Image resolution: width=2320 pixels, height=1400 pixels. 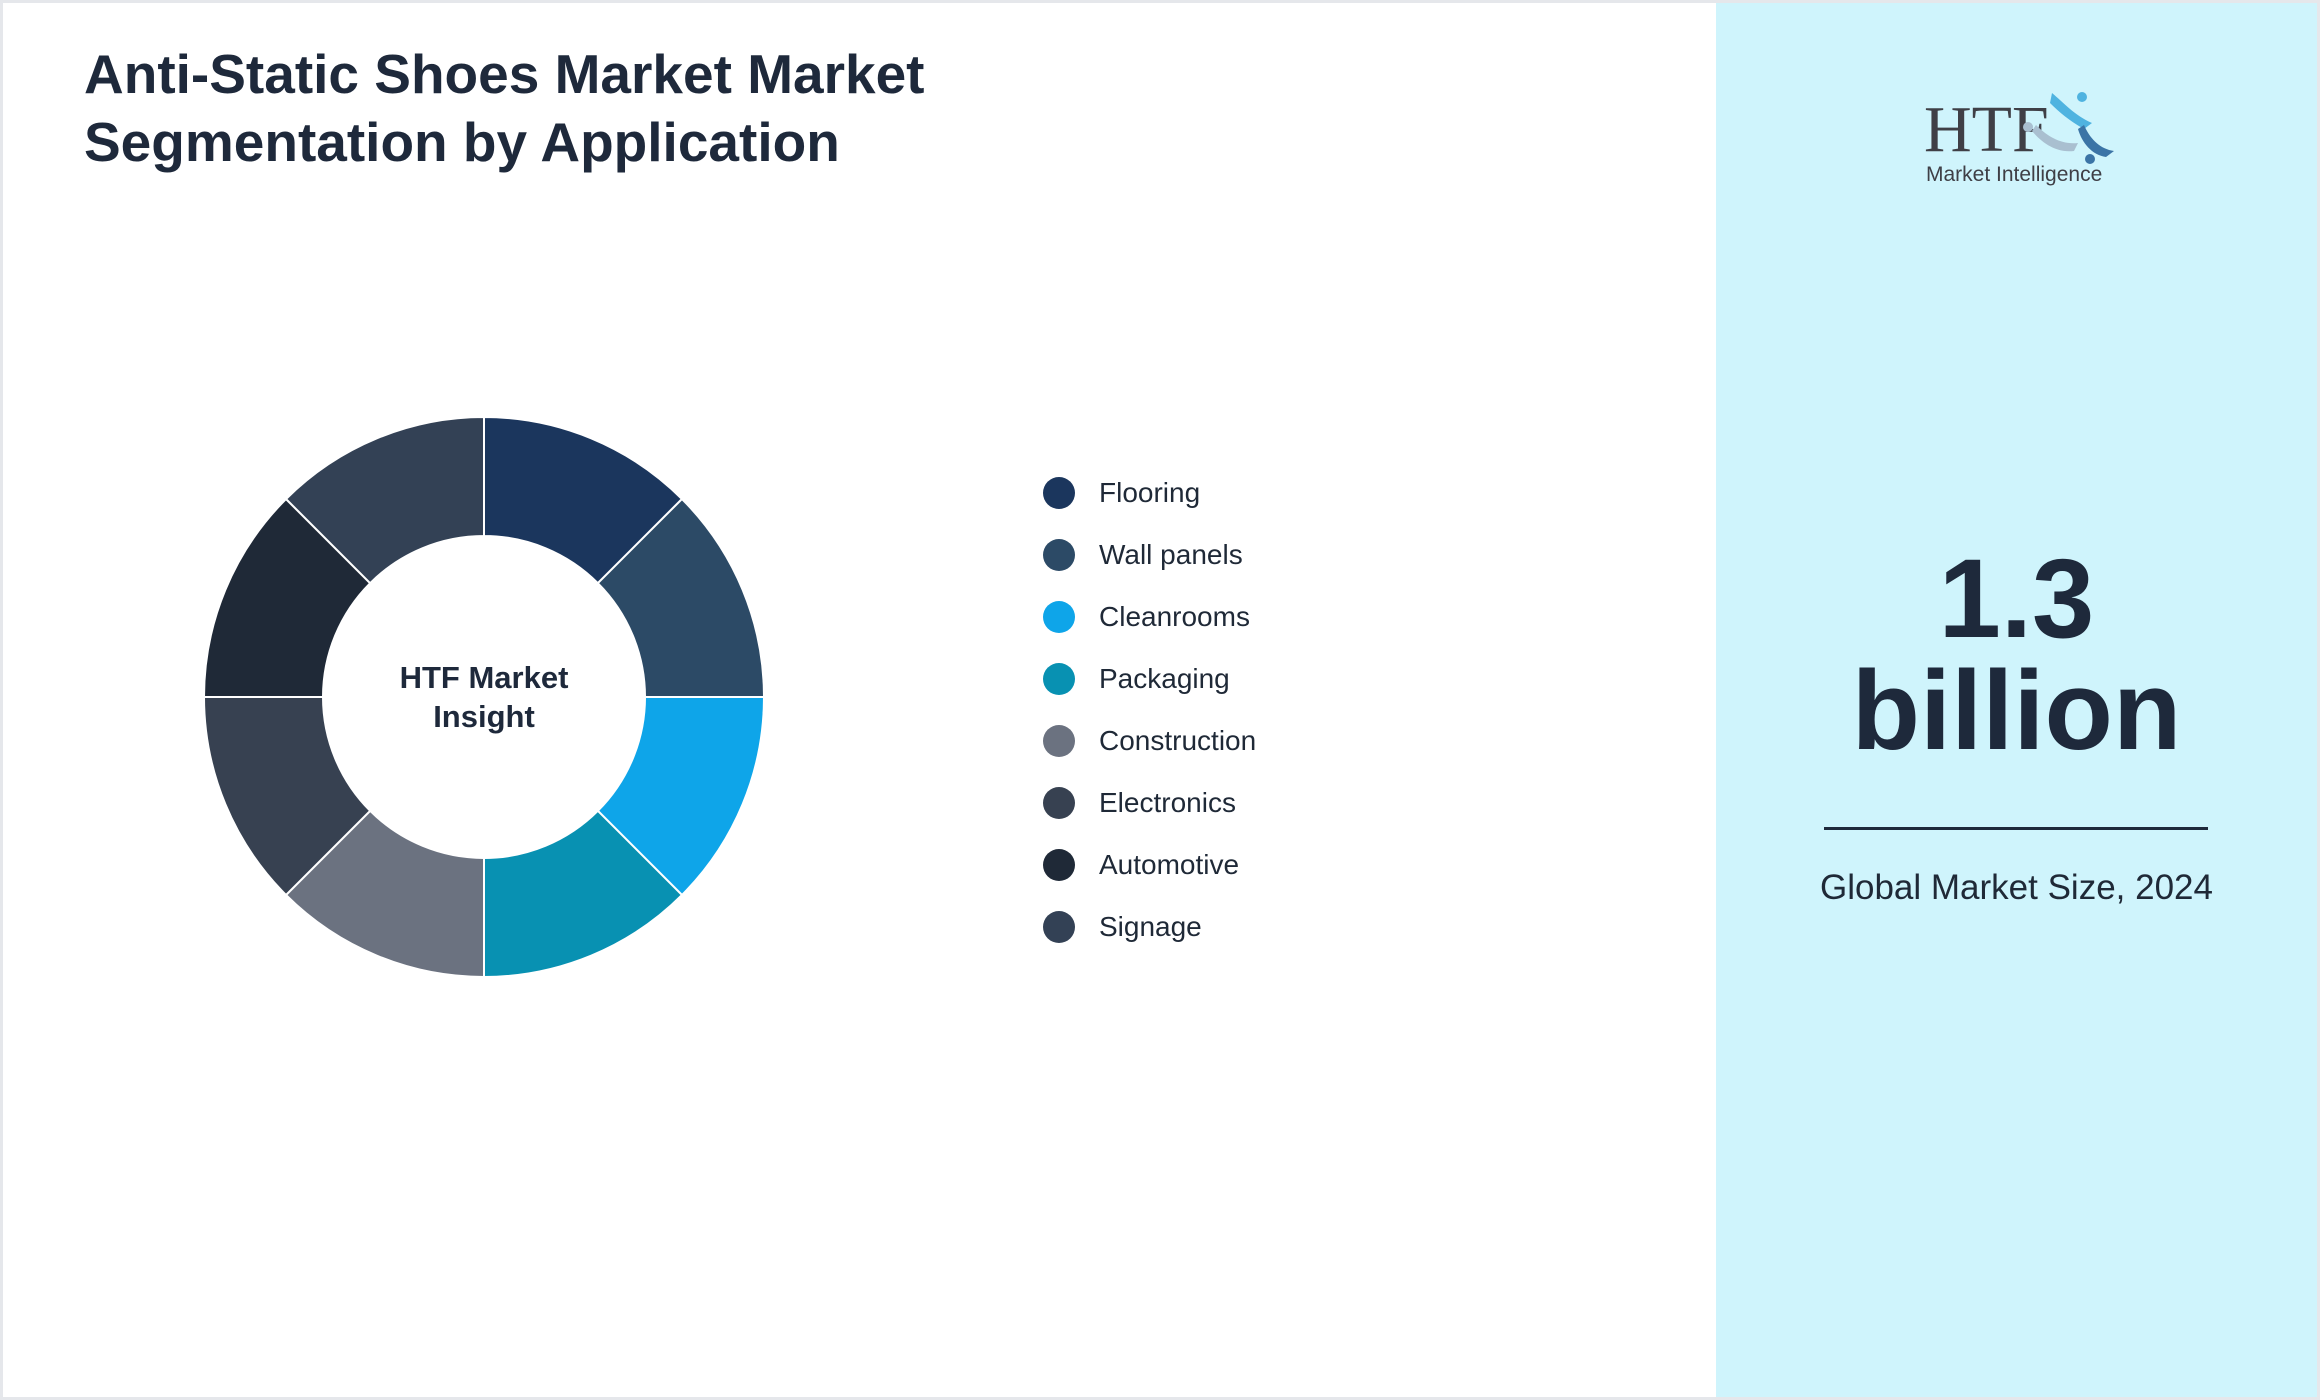 I want to click on legend-item: Cleanrooms, so click(x=1149, y=617).